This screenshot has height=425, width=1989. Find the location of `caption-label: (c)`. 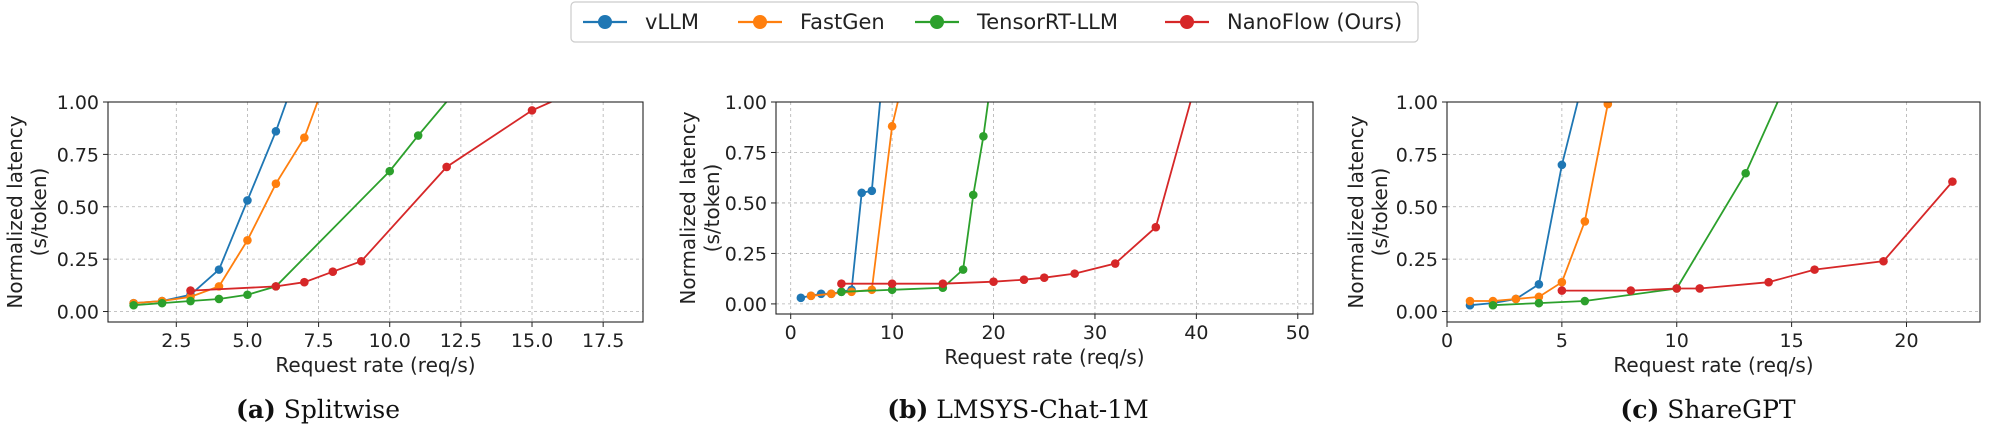

caption-label: (c) is located at coordinates (1639, 409).